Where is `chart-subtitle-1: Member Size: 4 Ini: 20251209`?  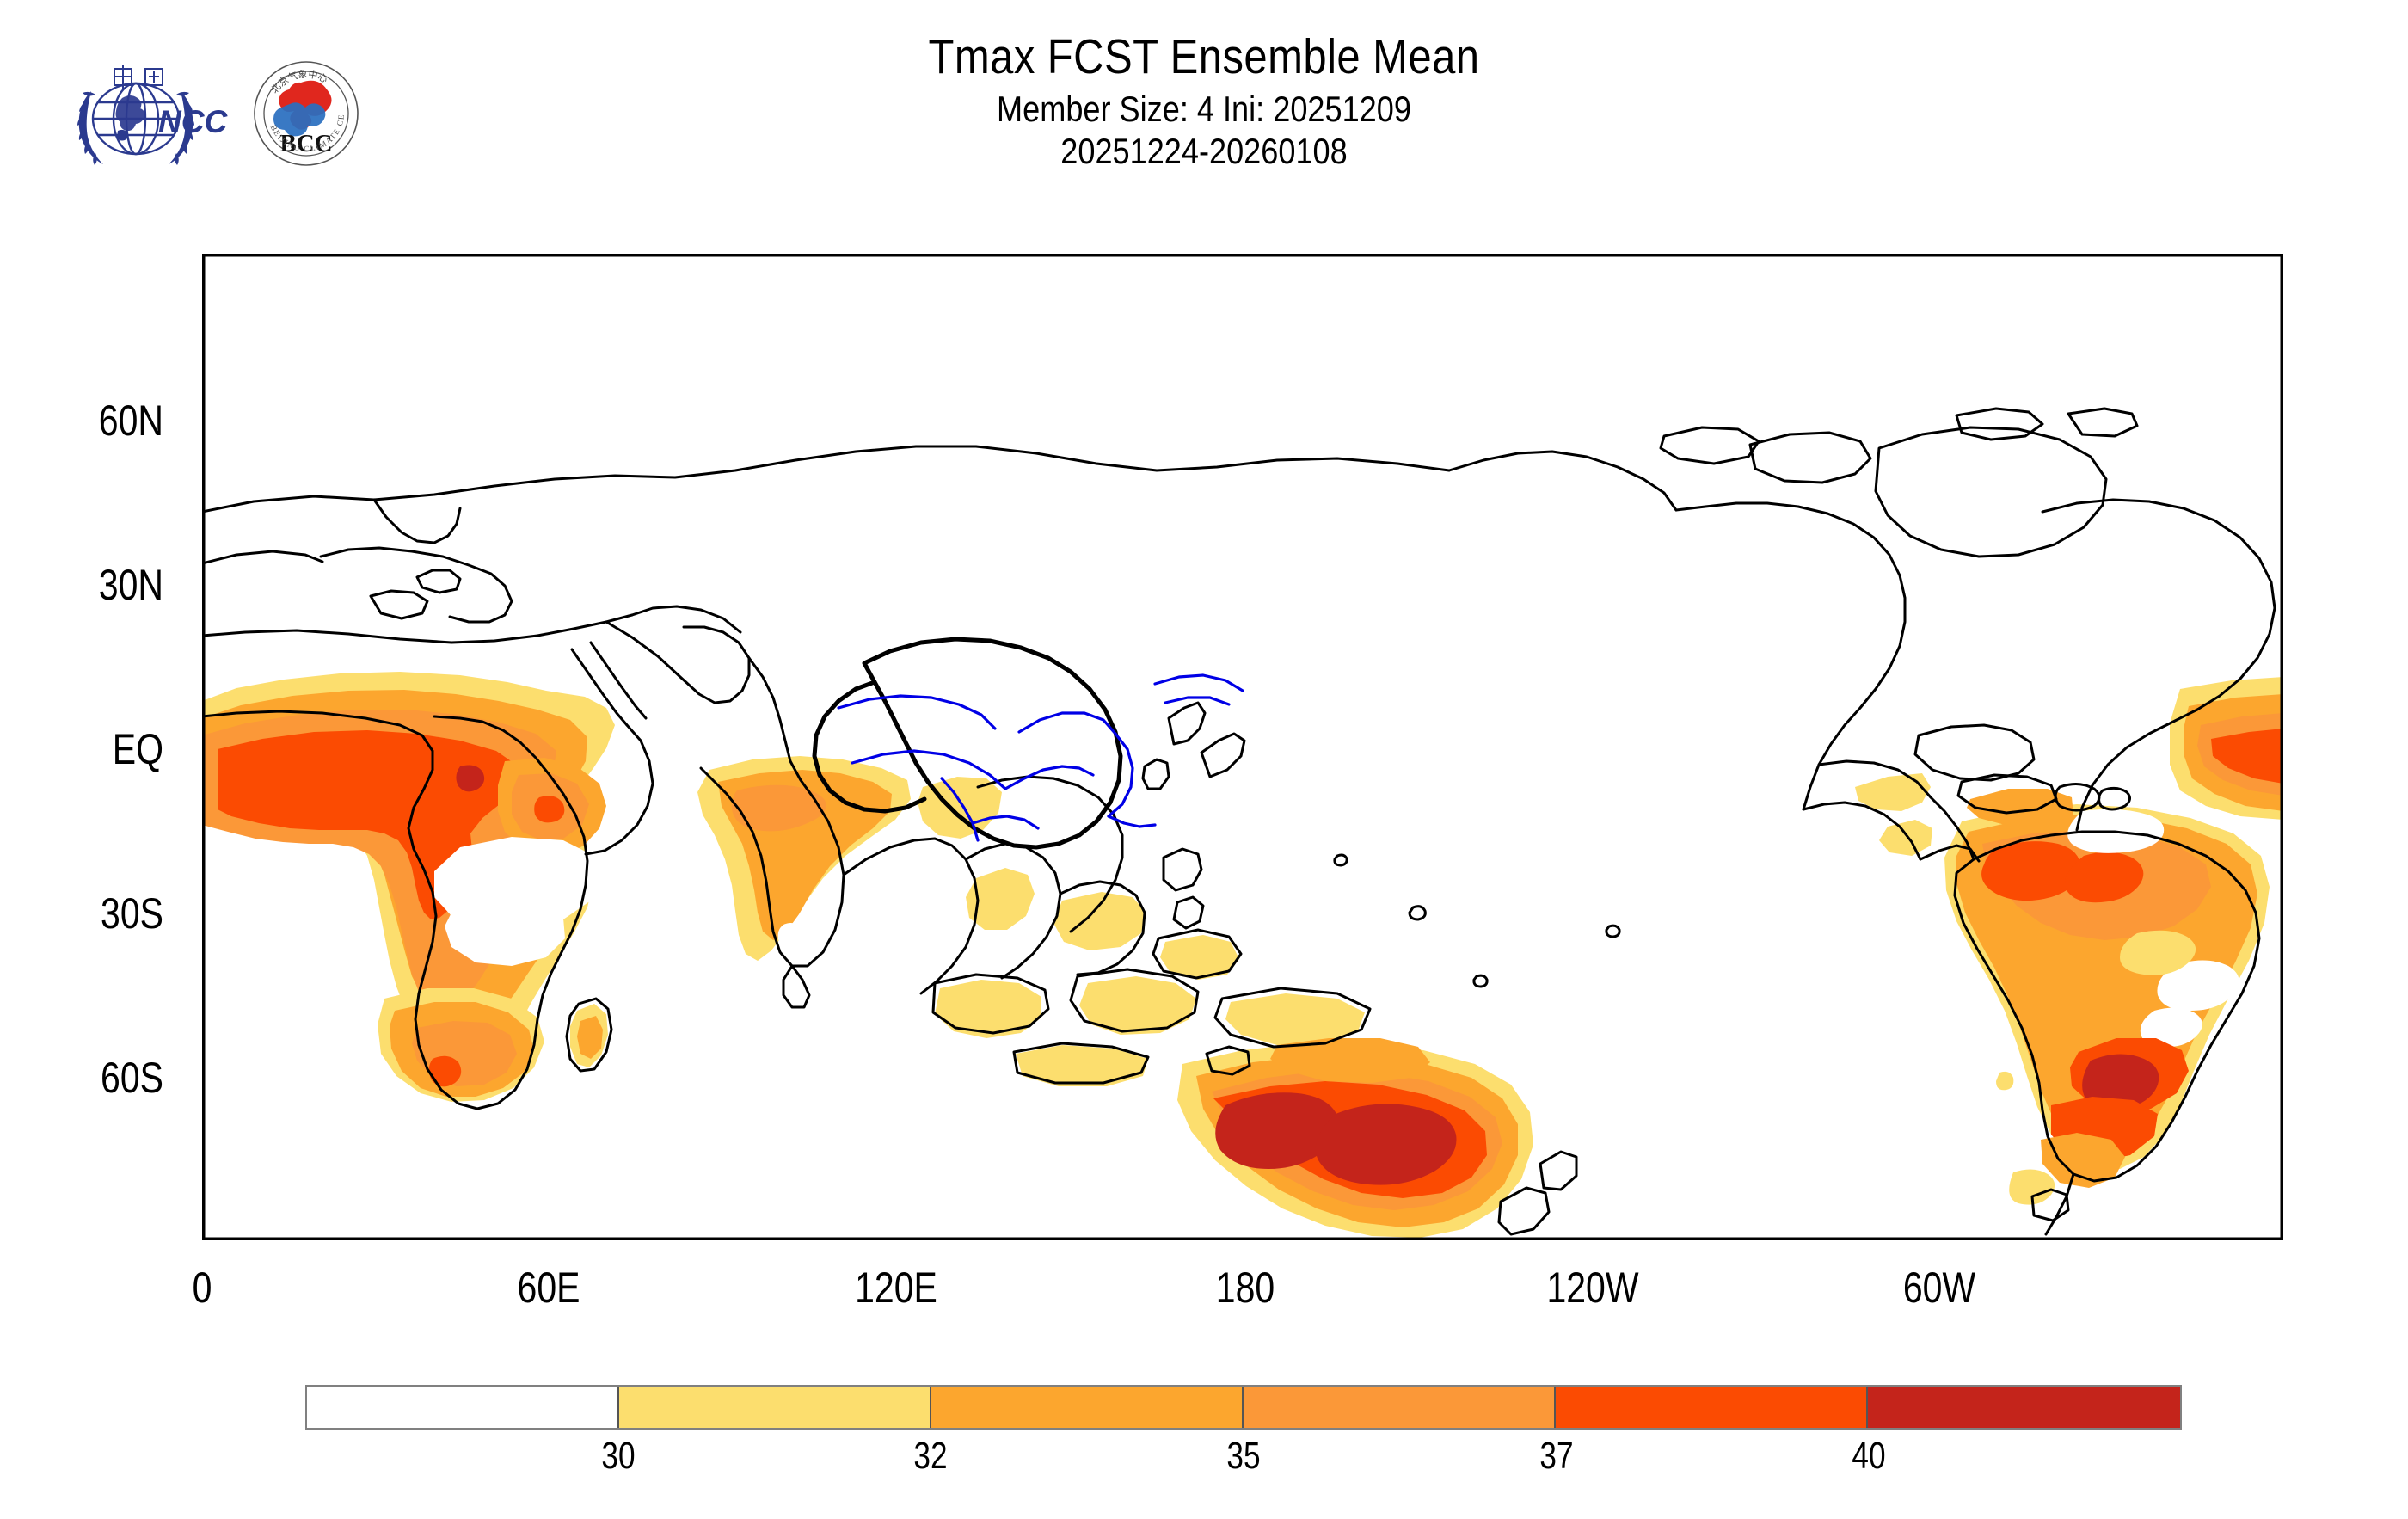
chart-subtitle-1: Member Size: 4 Ini: 20251209 is located at coordinates (1204, 109).